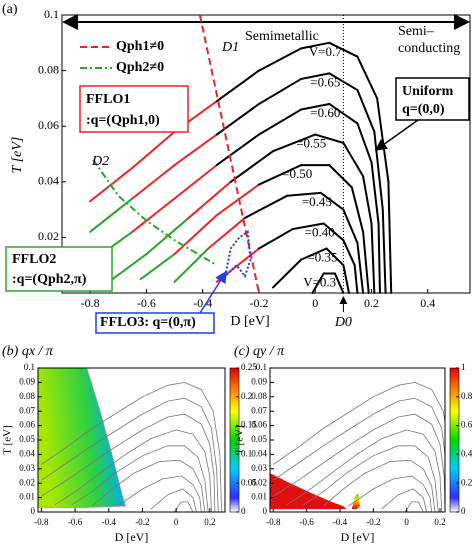  I want to click on fflo2-box, so click(59, 269).